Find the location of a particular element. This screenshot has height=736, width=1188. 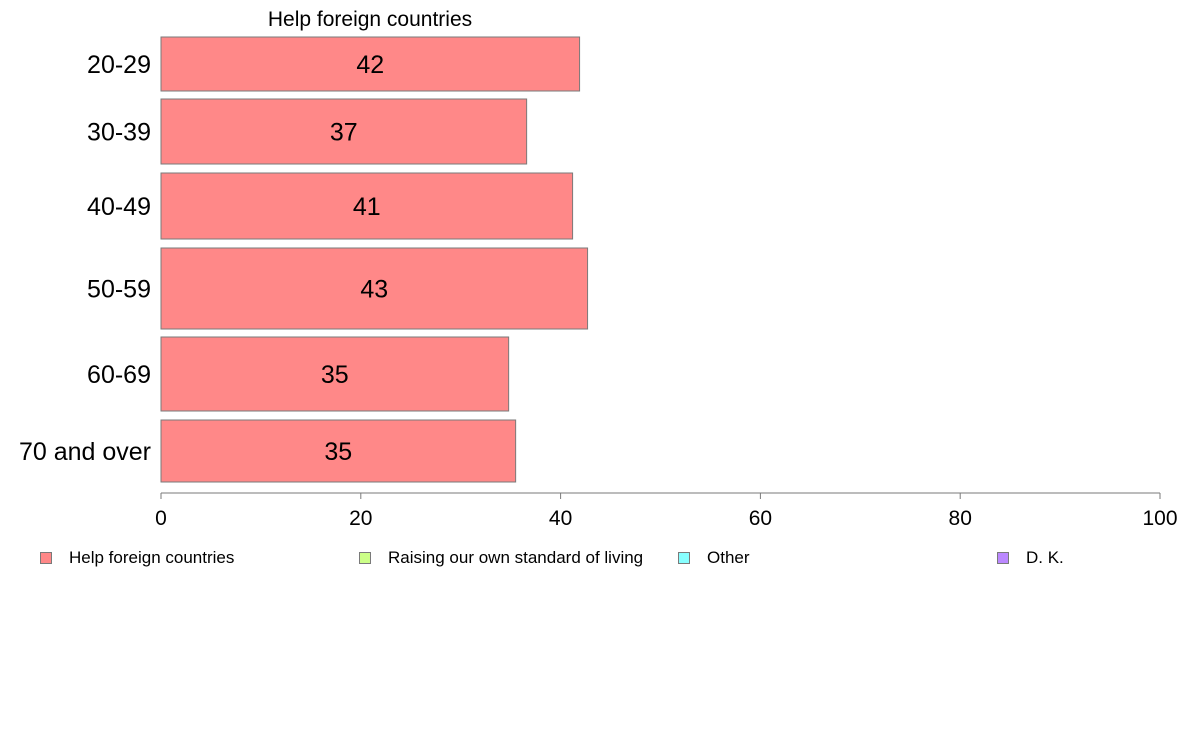

data-label: 37 is located at coordinates (344, 133).